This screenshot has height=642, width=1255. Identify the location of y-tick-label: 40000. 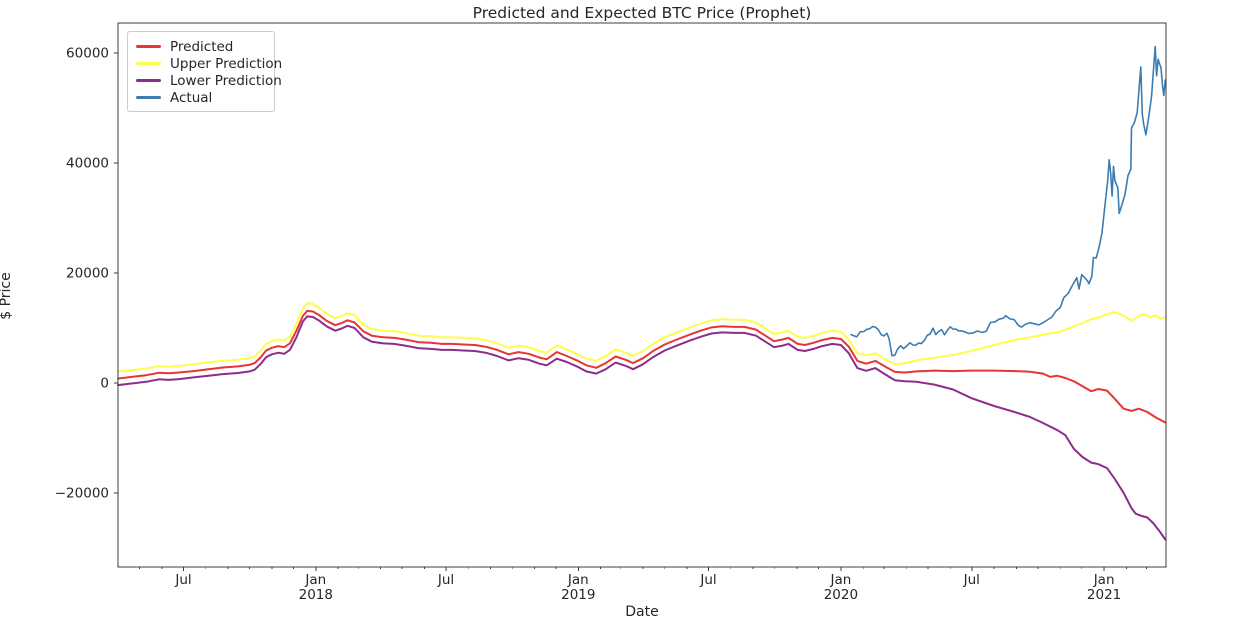
(87, 164).